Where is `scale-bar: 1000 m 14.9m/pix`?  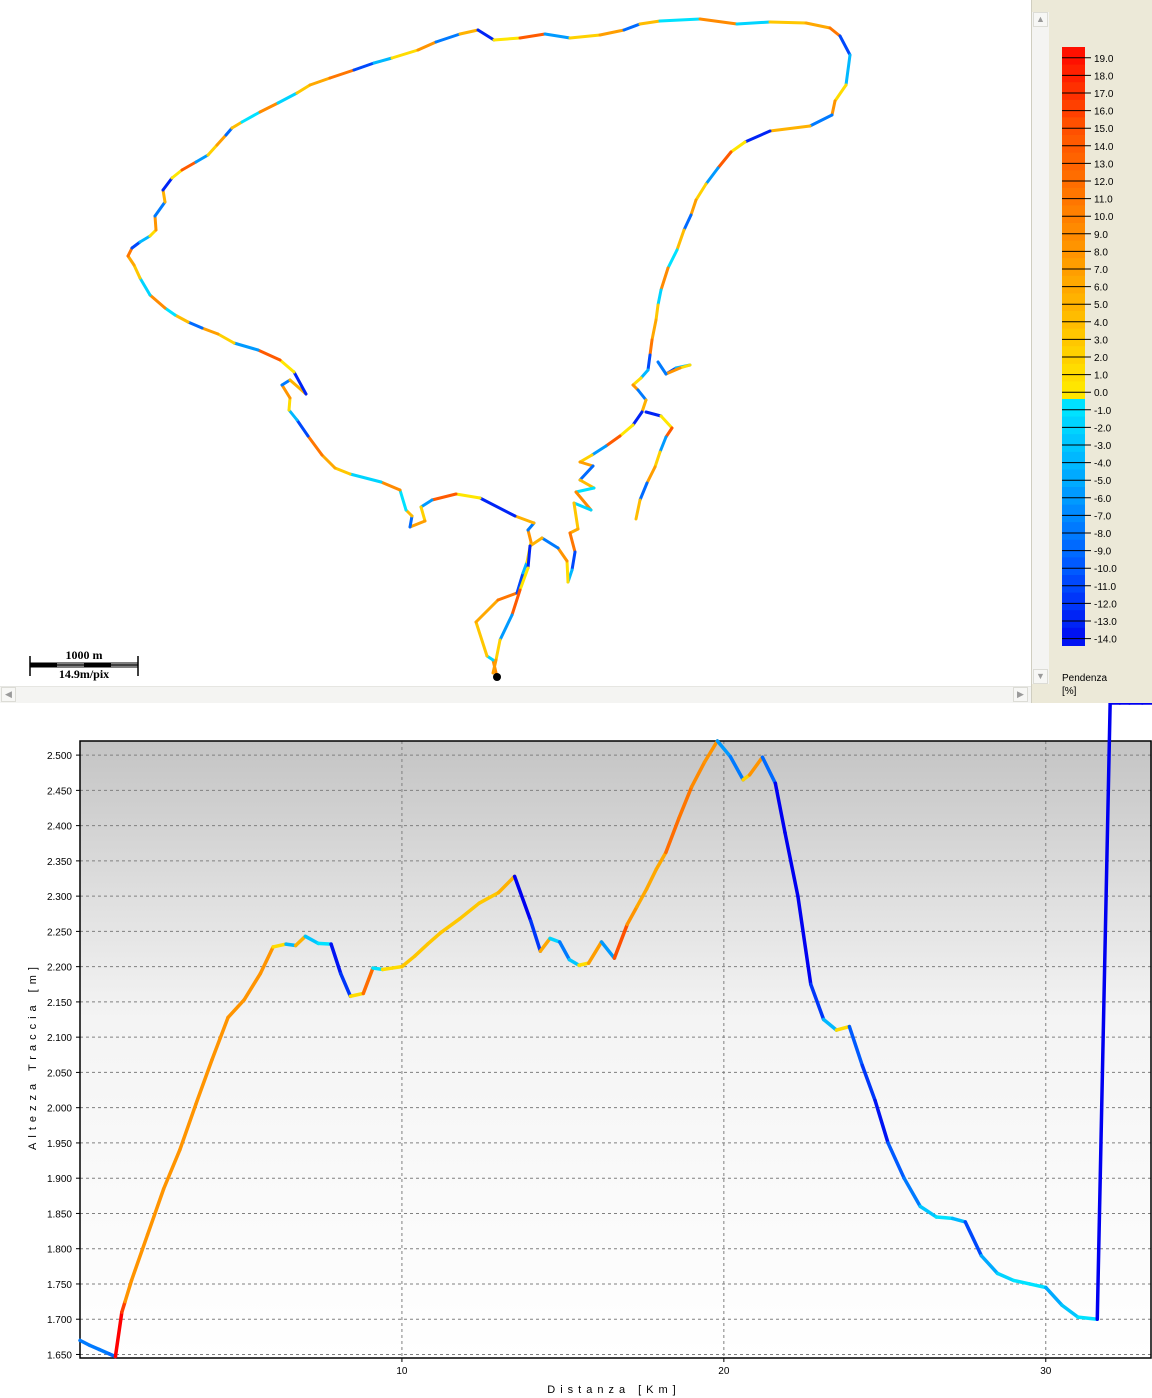
scale-bar: 1000 m 14.9m/pix is located at coordinates (84, 664).